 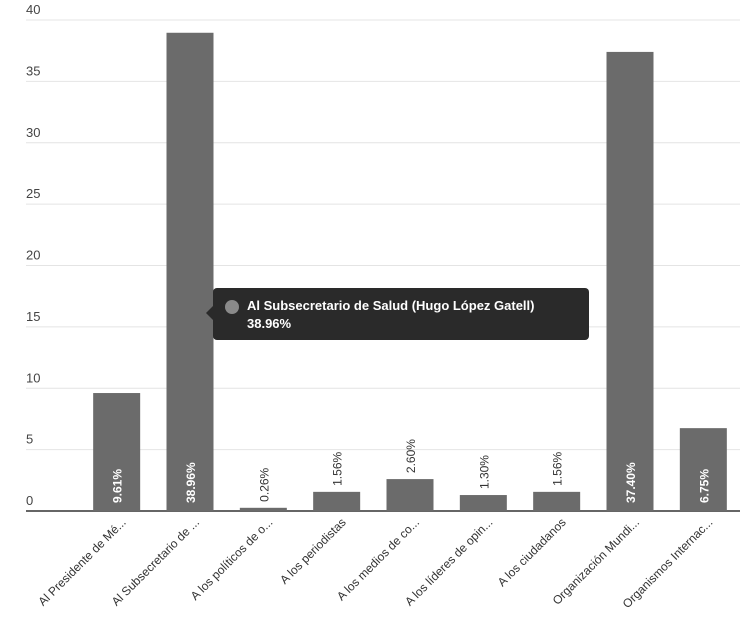 I want to click on y-tick-label: 25, so click(x=33, y=193).